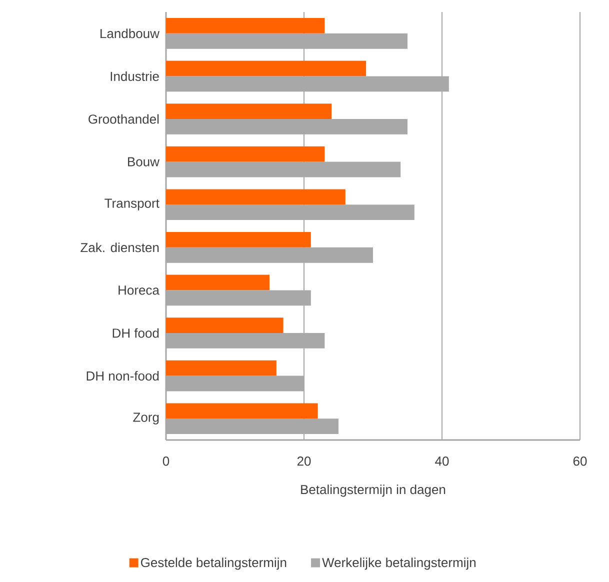 This screenshot has width=609, height=582. I want to click on x-tick-label: 60, so click(580, 461).